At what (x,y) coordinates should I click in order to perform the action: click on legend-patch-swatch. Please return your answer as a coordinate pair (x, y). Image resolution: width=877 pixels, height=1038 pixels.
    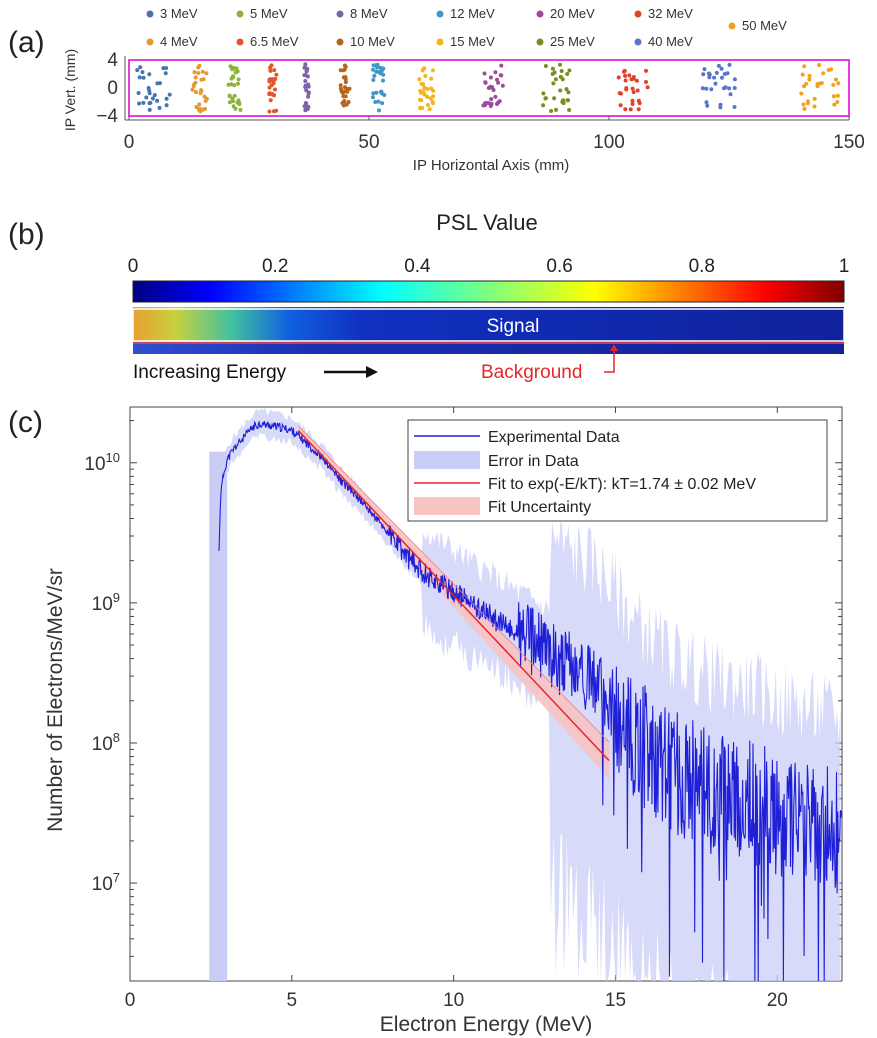
    Looking at the image, I should click on (447, 506).